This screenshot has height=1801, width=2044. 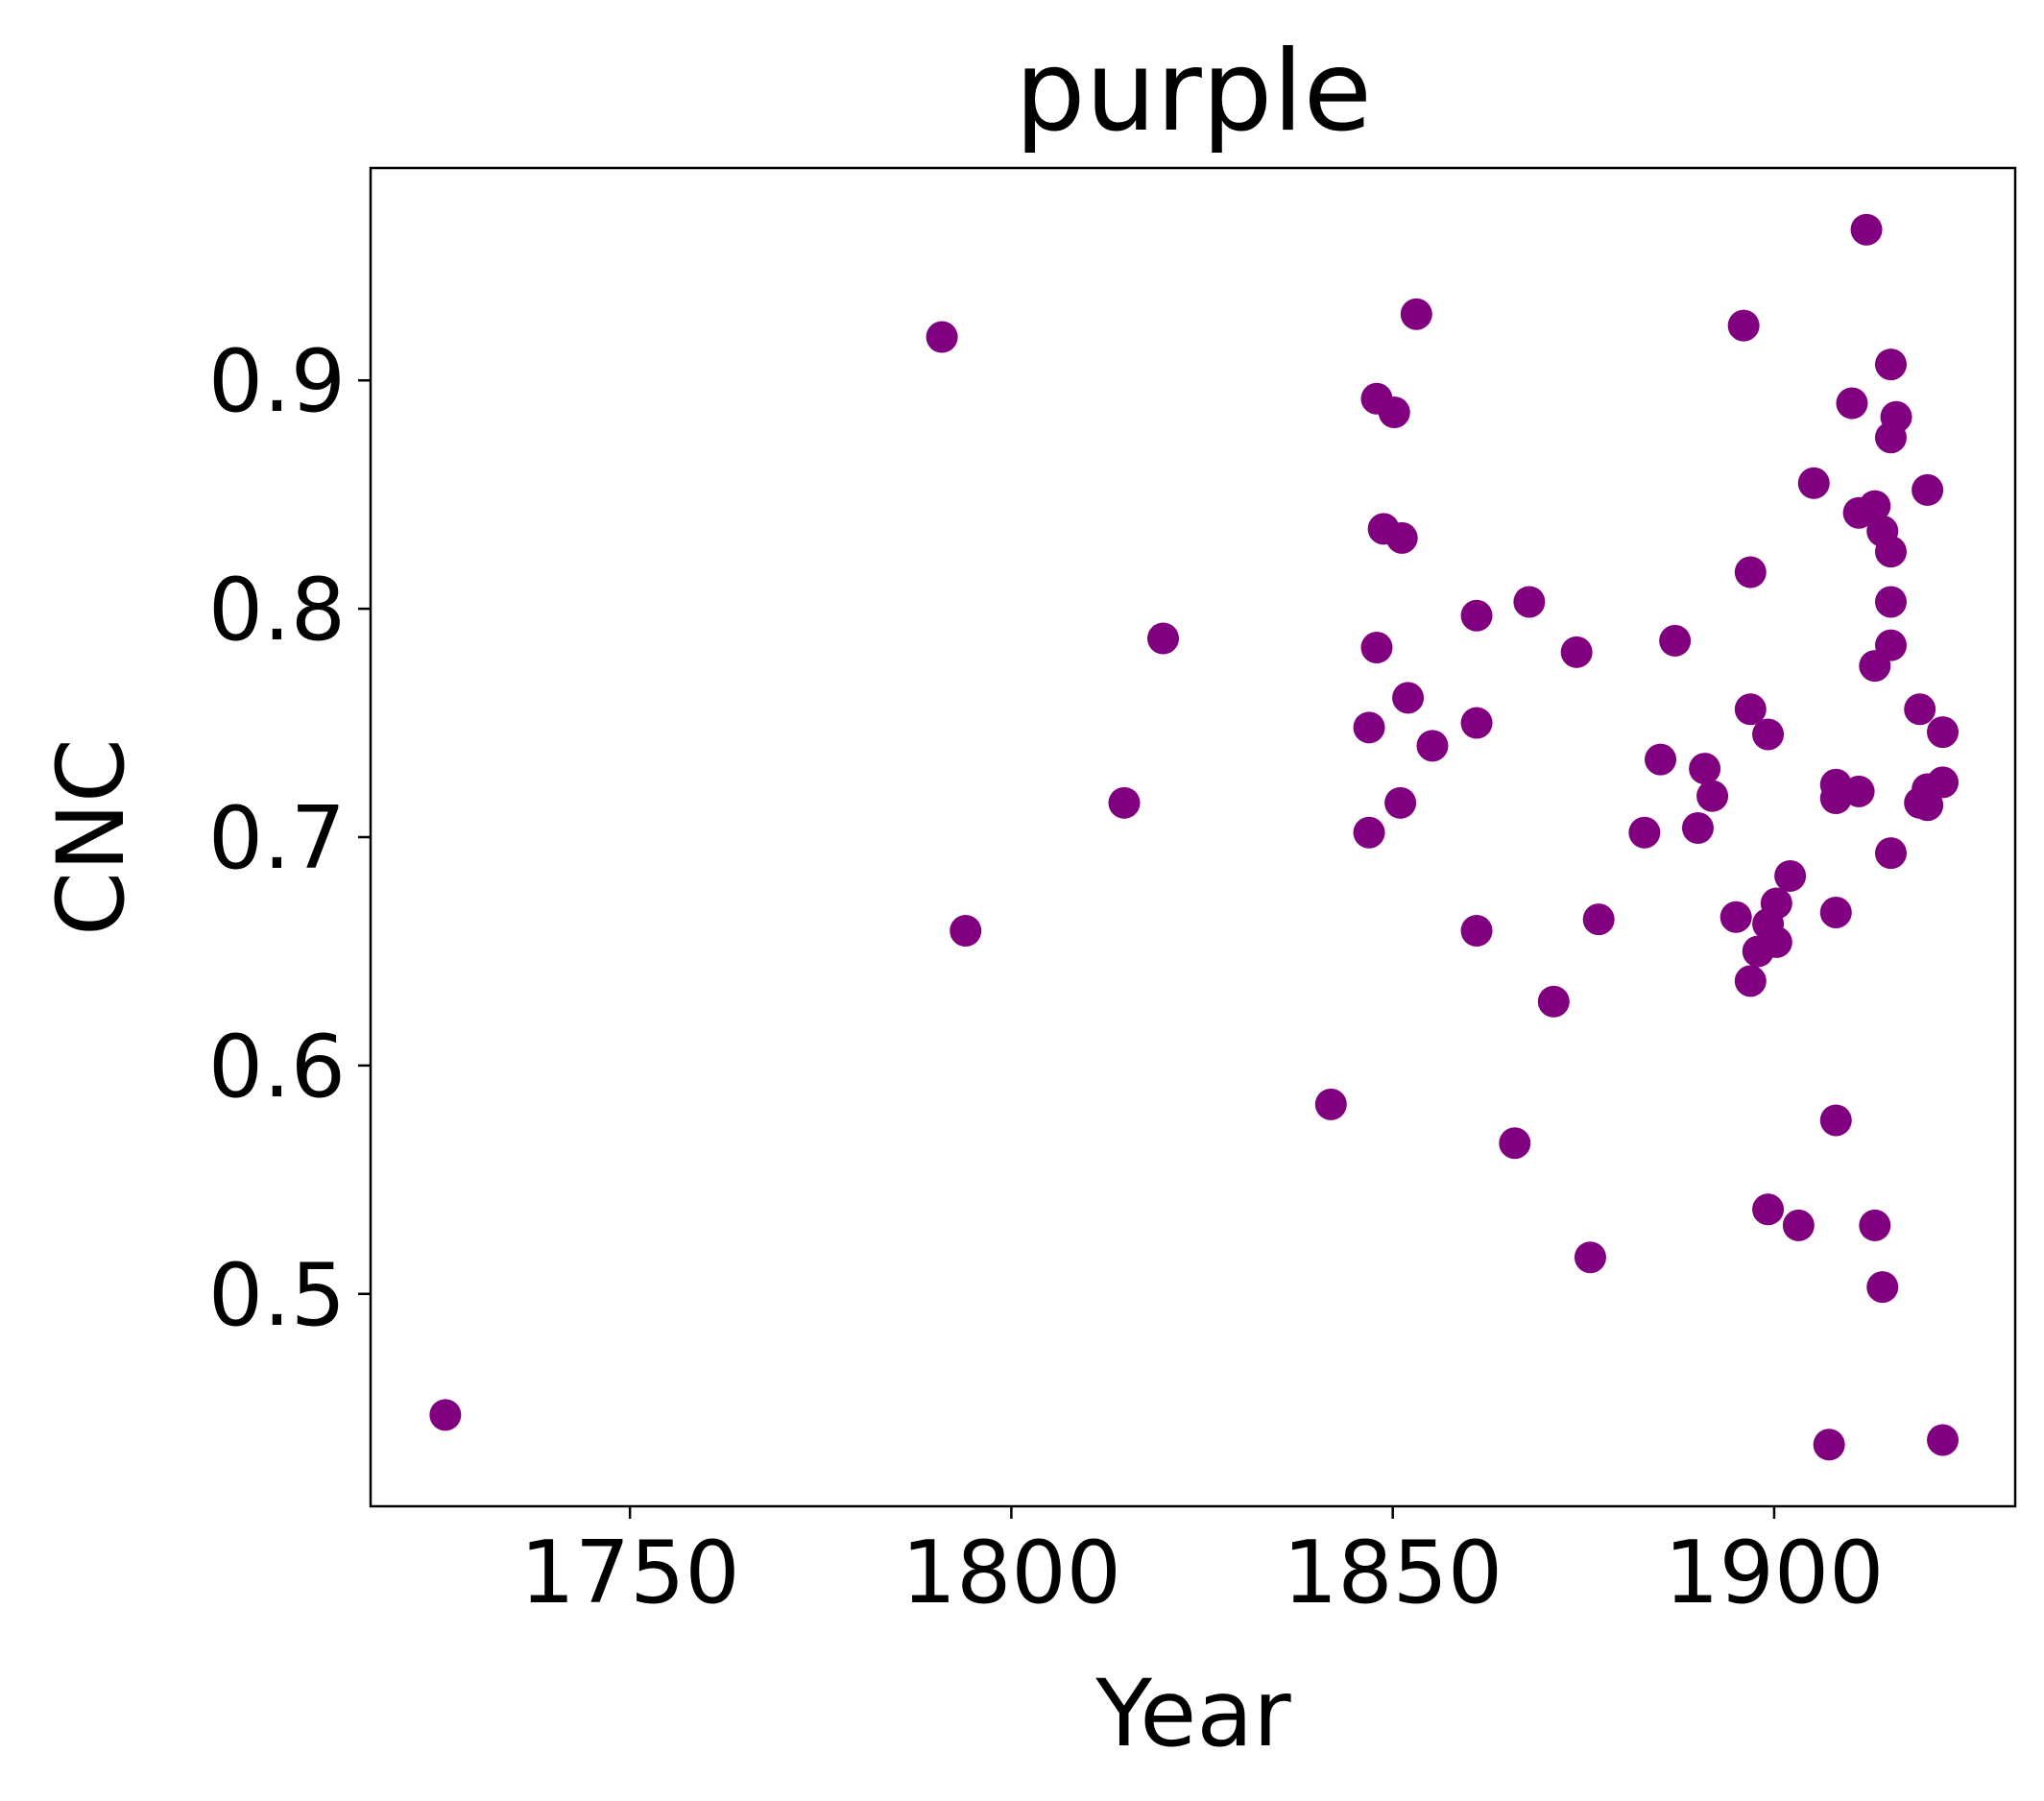 I want to click on y-tick-label: 0.8, so click(x=277, y=610).